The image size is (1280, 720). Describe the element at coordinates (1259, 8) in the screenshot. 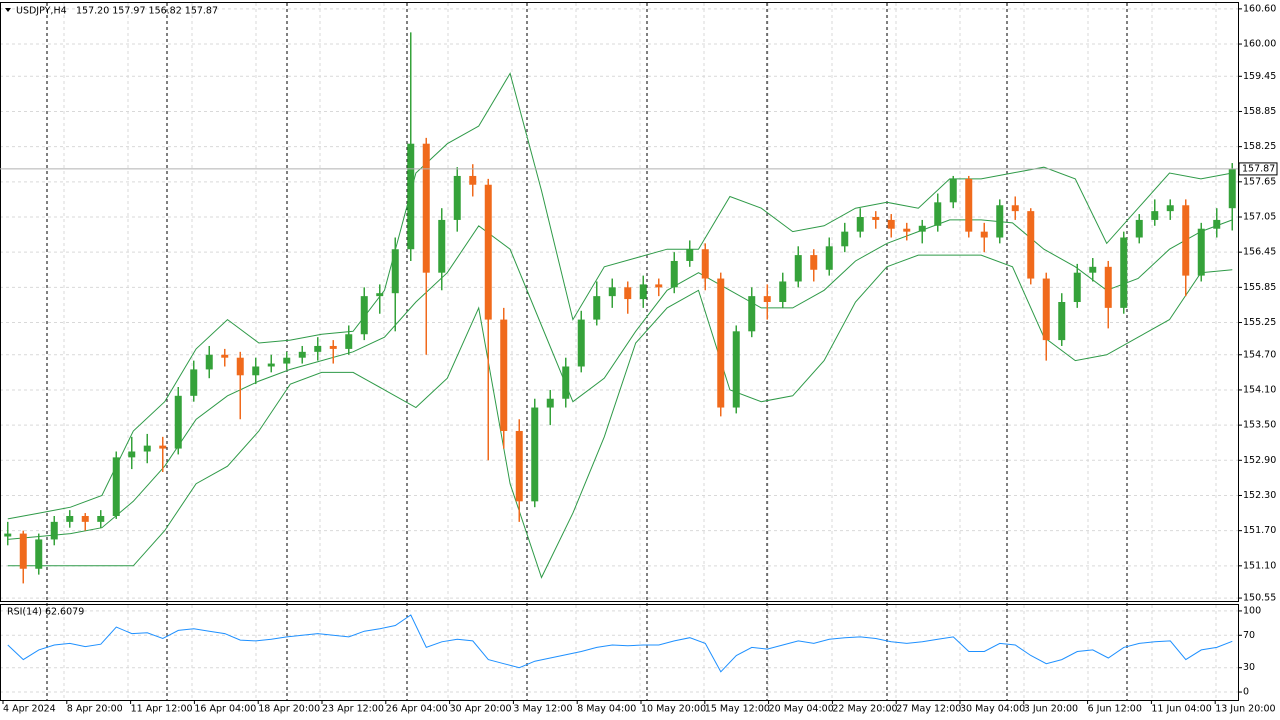

I see `y-tick-label: 160.60` at that location.